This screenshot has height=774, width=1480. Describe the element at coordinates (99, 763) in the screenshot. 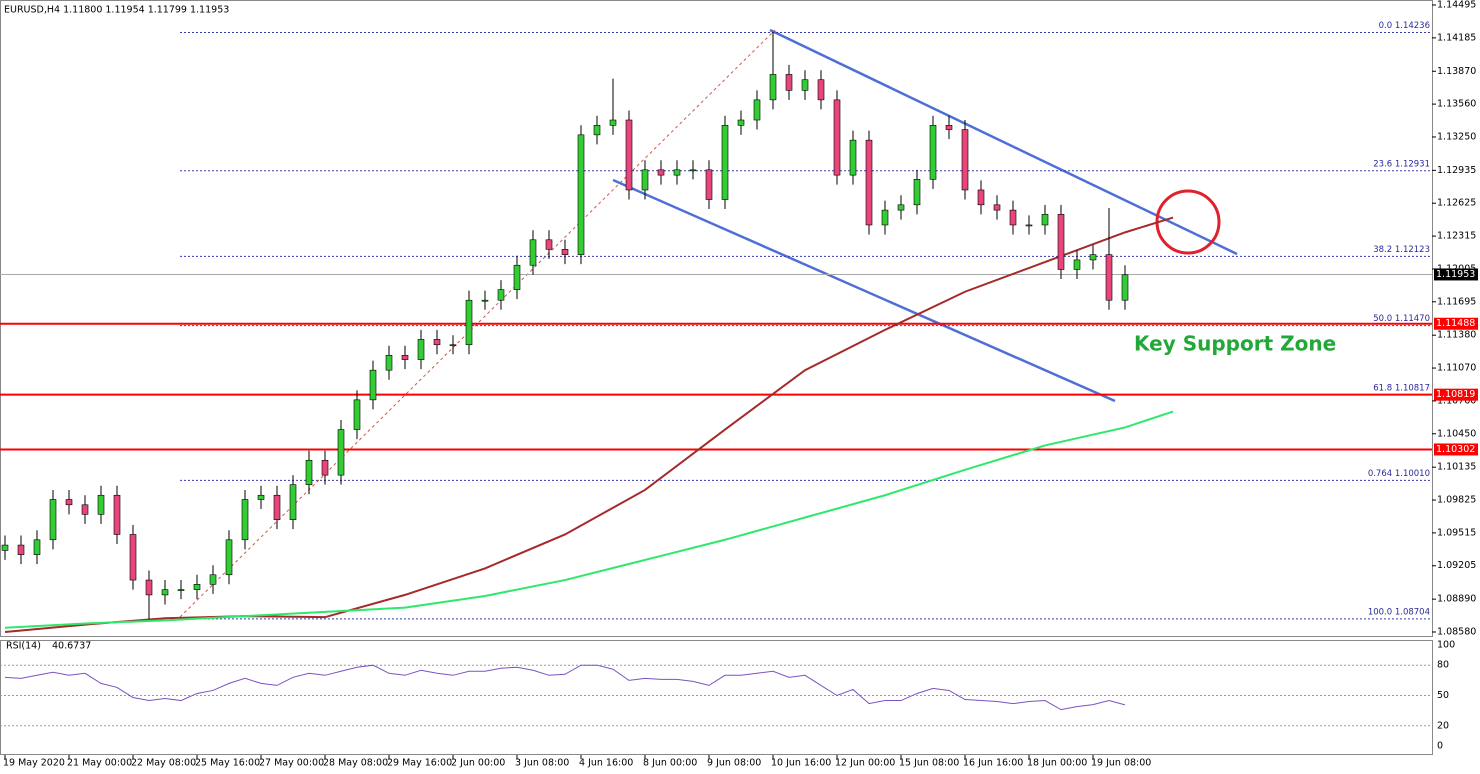

I see `x-tick-label: 21 May 00:00` at that location.